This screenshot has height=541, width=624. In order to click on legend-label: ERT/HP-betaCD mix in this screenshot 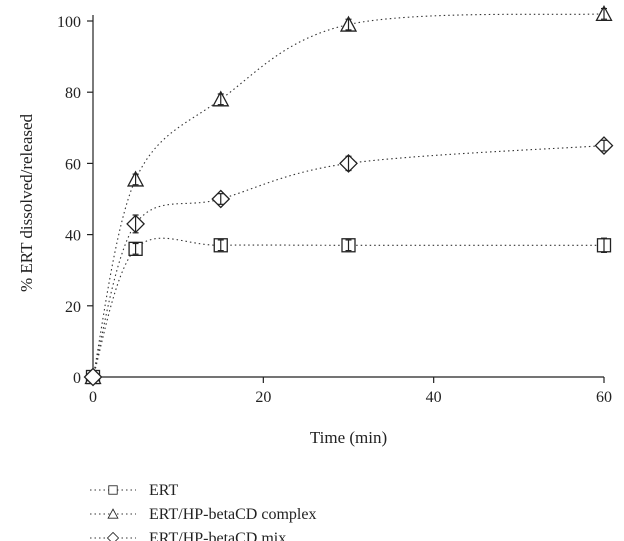, I will do `click(217, 535)`.